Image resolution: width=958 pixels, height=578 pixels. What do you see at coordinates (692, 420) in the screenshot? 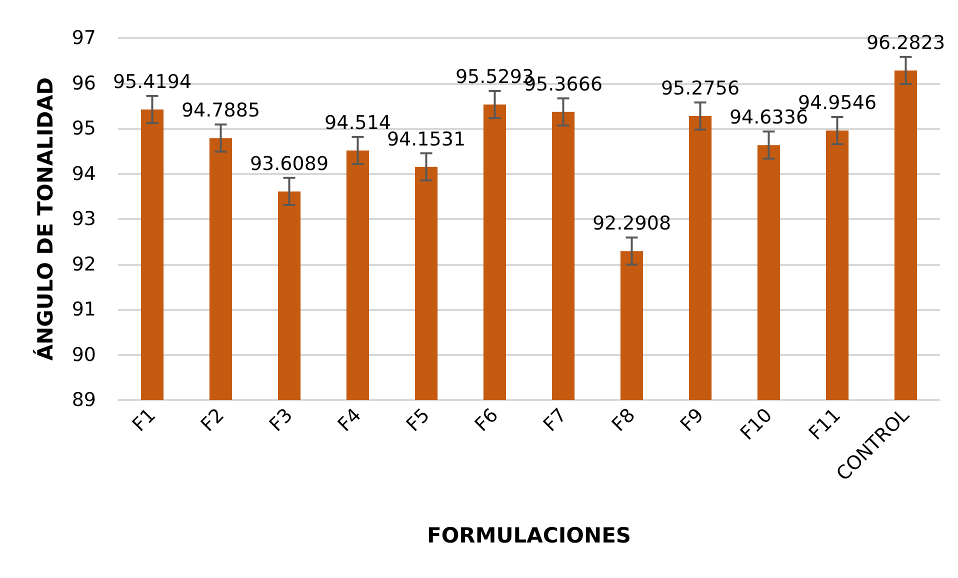
I see `x-tick-label: F9` at bounding box center [692, 420].